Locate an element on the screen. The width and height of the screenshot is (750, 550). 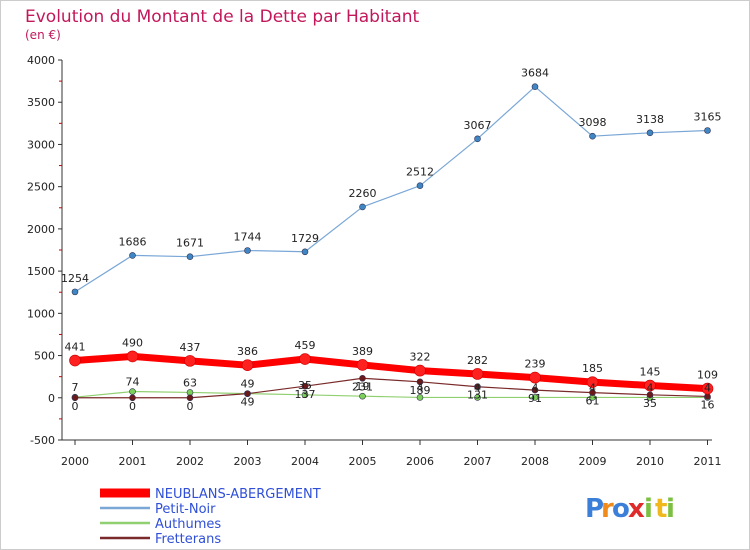
logo-letter: o is located at coordinates (621, 509).